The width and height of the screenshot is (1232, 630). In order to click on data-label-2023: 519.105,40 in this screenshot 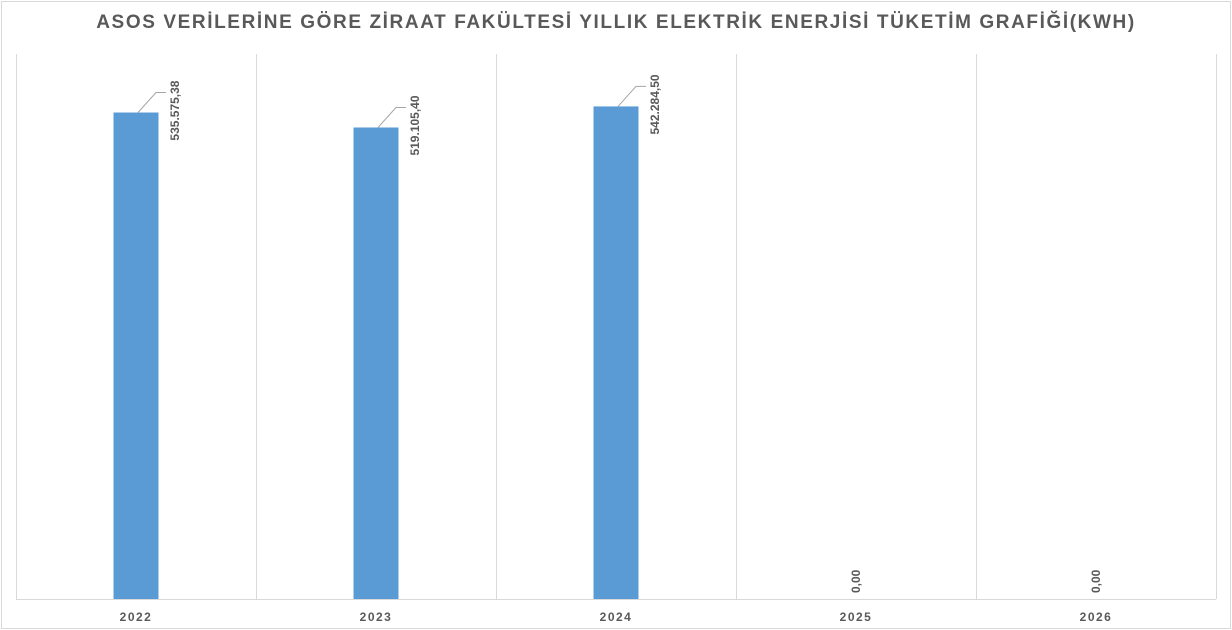, I will do `click(415, 125)`.